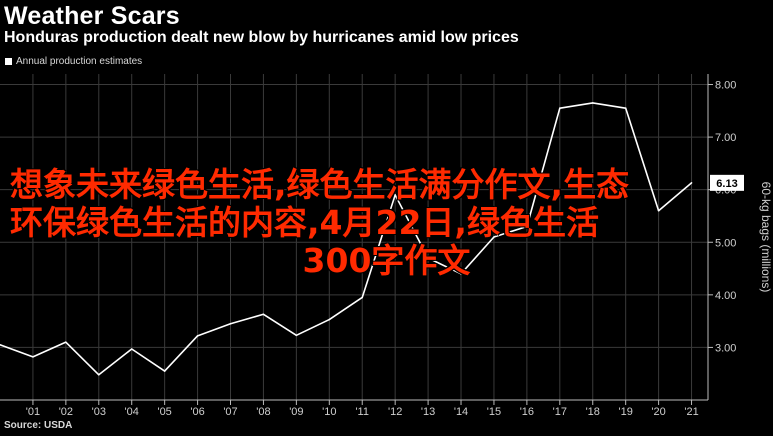 This screenshot has width=773, height=436. I want to click on x-tick-label: '19, so click(626, 412).